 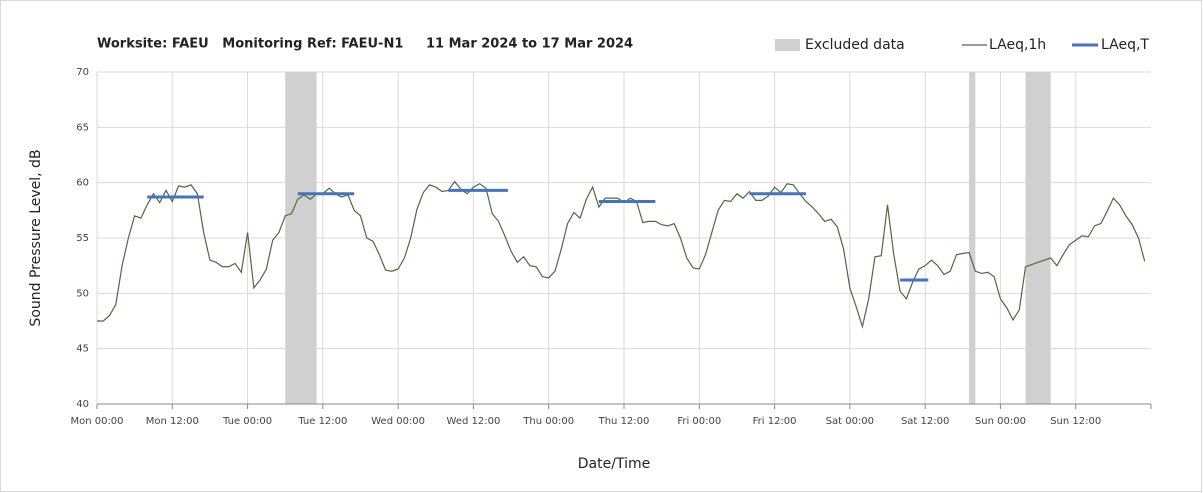 What do you see at coordinates (1017, 45) in the screenshot?
I see `legend-label: LAeq,1h` at bounding box center [1017, 45].